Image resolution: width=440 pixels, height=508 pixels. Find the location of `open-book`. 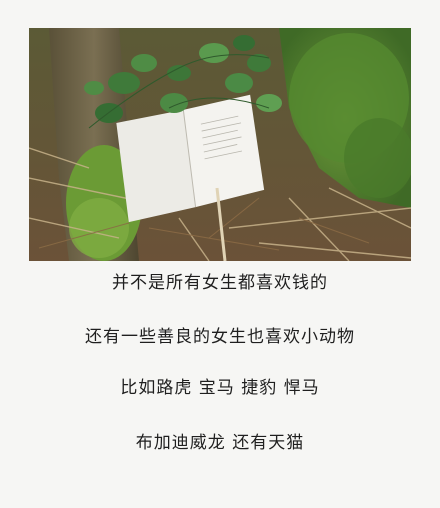

open-book is located at coordinates (190, 158).